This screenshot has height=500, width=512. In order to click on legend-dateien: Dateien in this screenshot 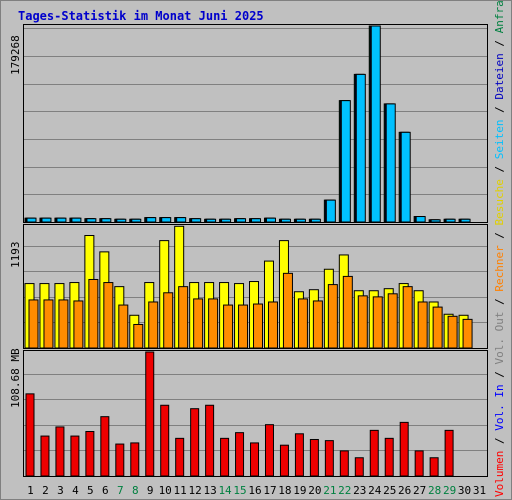, I will do `click(499, 76)`.